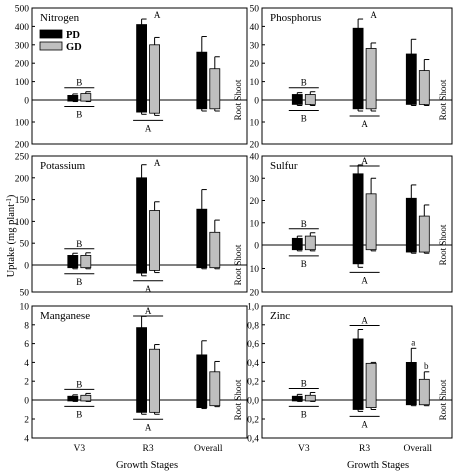  Describe the element at coordinates (26, 421) in the screenshot. I see `y-tick-root-label: 2` at that location.